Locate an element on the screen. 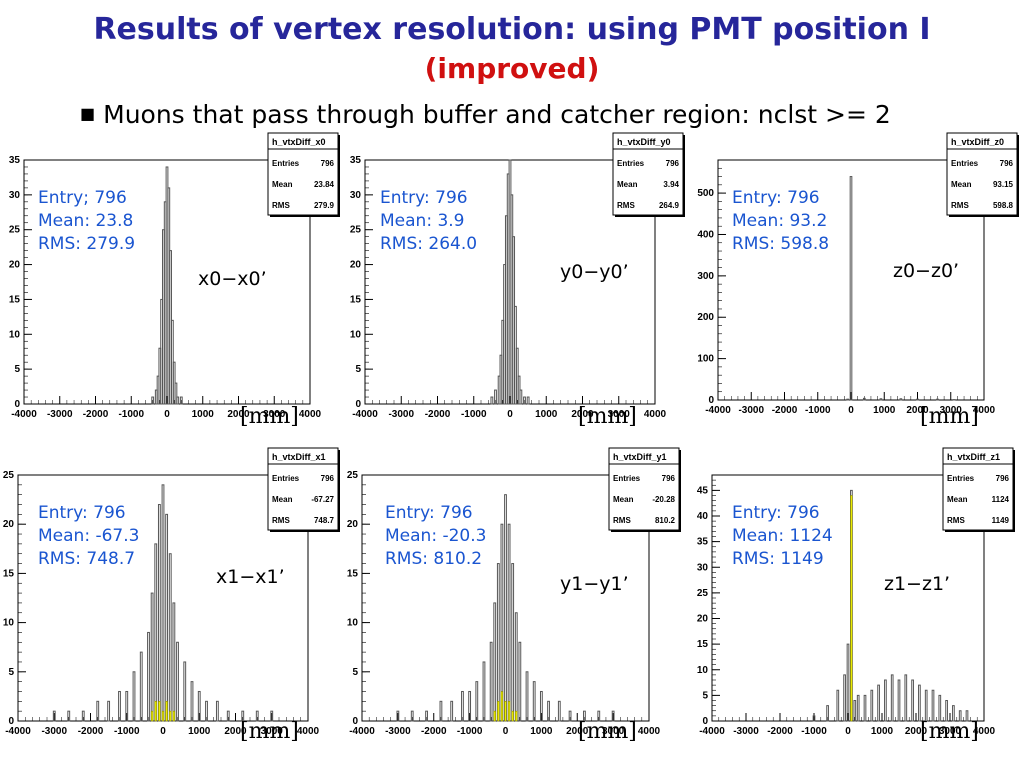 The height and width of the screenshot is (768, 1024). y-tick-label: 45 is located at coordinates (703, 490).